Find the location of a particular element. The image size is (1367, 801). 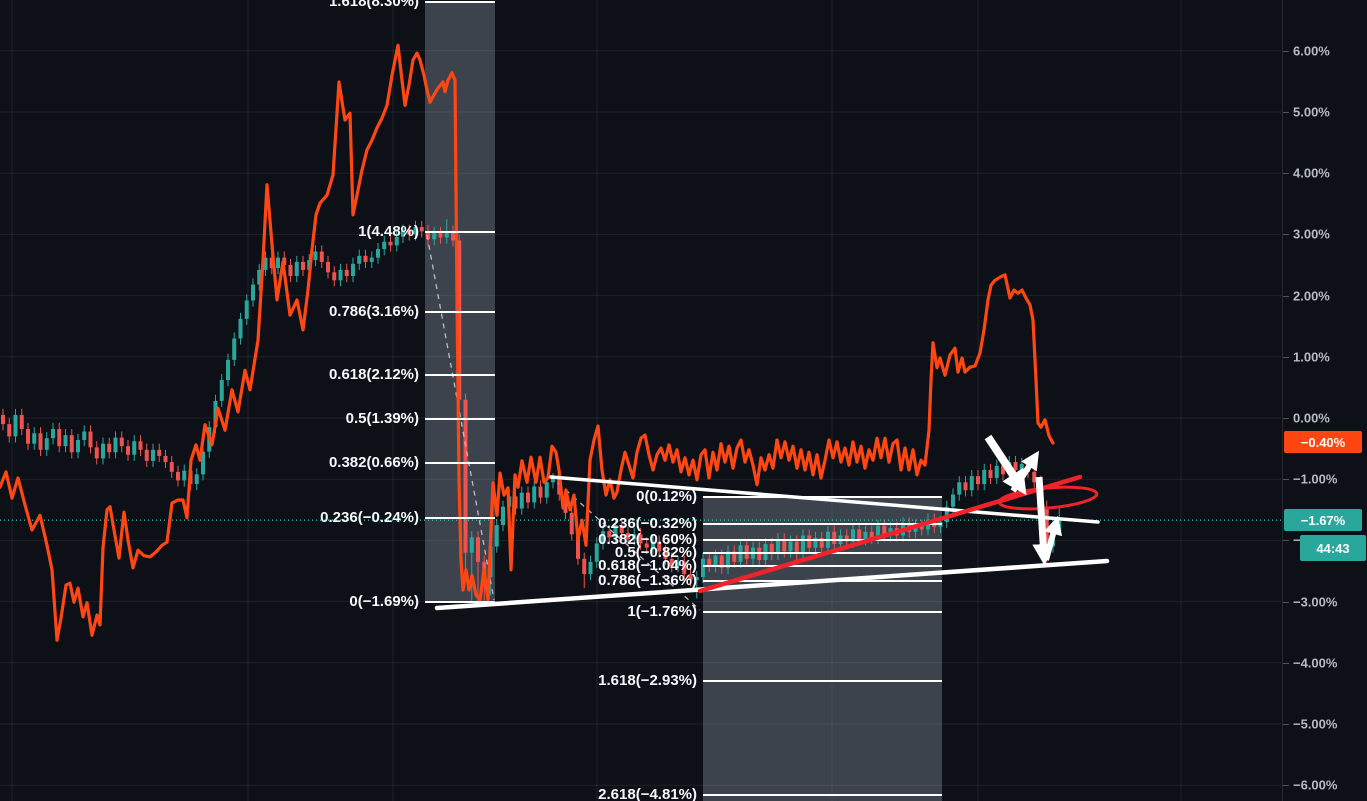

wedge-upper-trendline is located at coordinates (824, 499).